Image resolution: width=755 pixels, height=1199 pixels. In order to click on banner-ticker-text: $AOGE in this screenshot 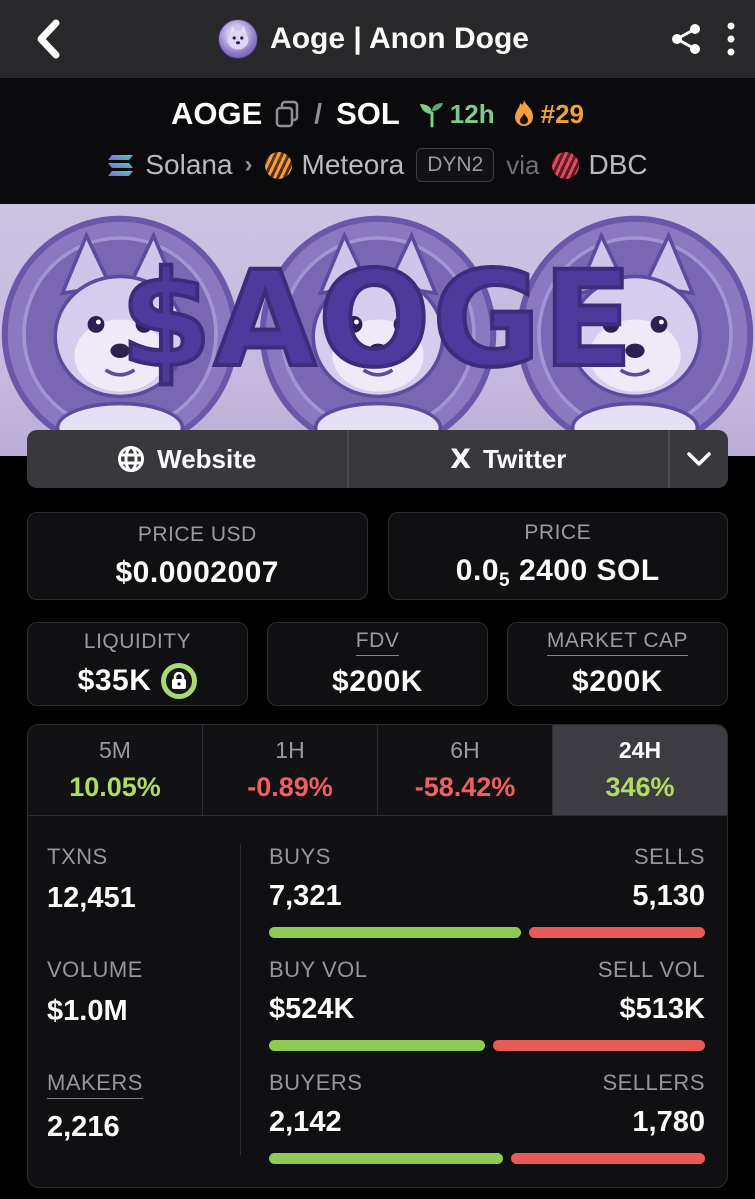, I will do `click(376, 320)`.